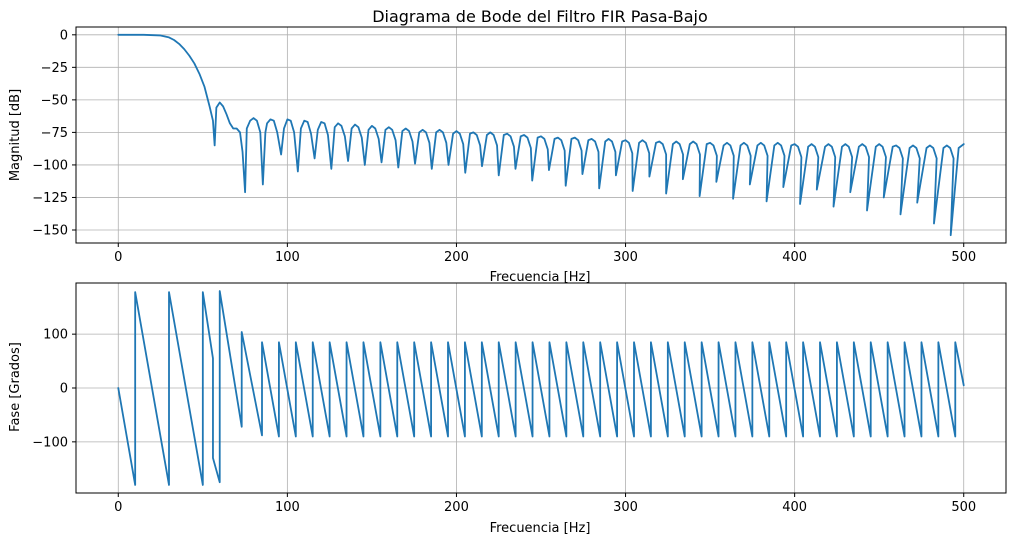 This screenshot has height=546, width=1010. Describe the element at coordinates (118, 507) in the screenshot. I see `phase-x-tick-label: 0` at that location.